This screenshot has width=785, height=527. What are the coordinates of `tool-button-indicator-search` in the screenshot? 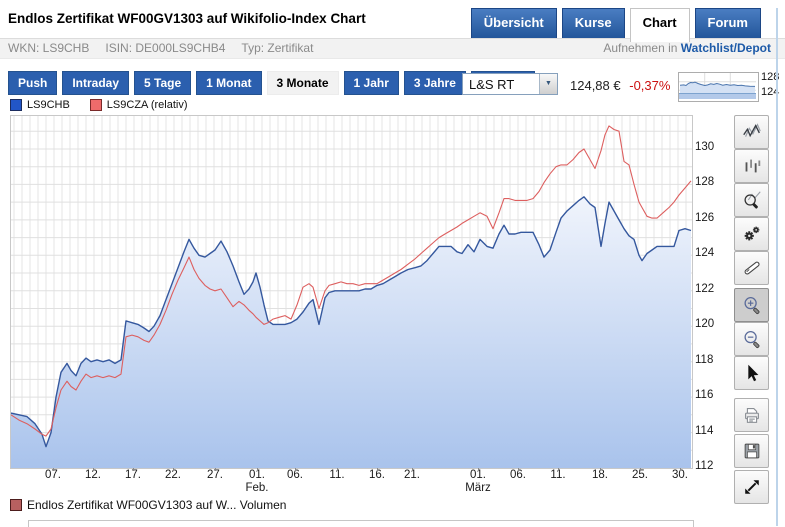 It's located at (751, 200).